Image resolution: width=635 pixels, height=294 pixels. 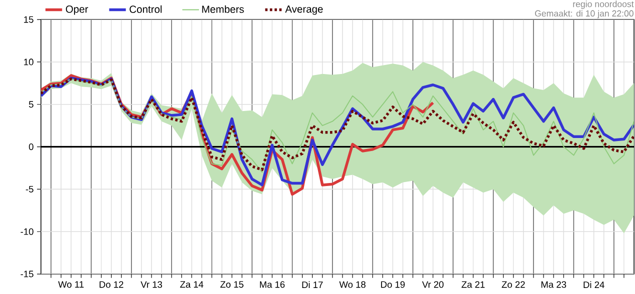 I want to click on x-tick-label: Zo 22, so click(x=513, y=284).